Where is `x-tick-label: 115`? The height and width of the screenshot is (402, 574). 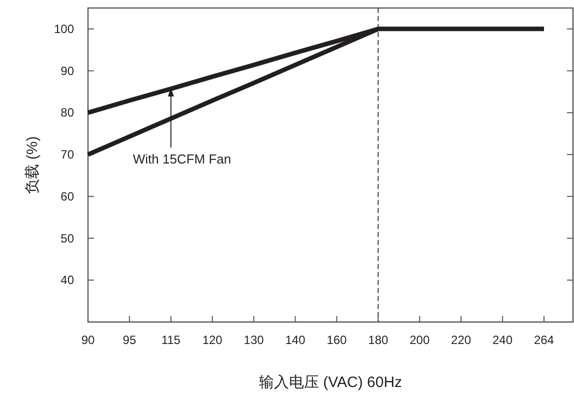
x-tick-label: 115 is located at coordinates (171, 340).